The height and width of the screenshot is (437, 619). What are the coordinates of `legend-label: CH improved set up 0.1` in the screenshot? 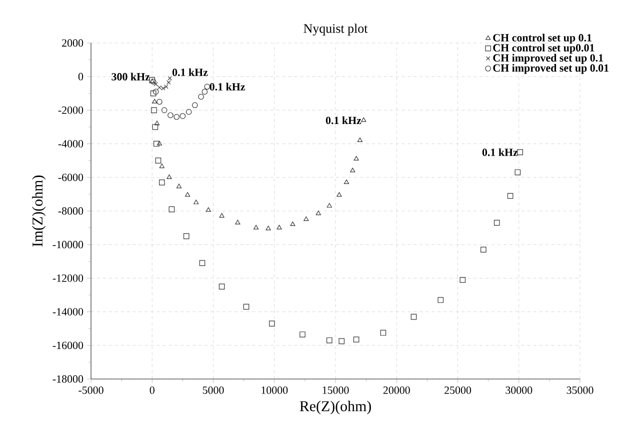 It's located at (548, 59).